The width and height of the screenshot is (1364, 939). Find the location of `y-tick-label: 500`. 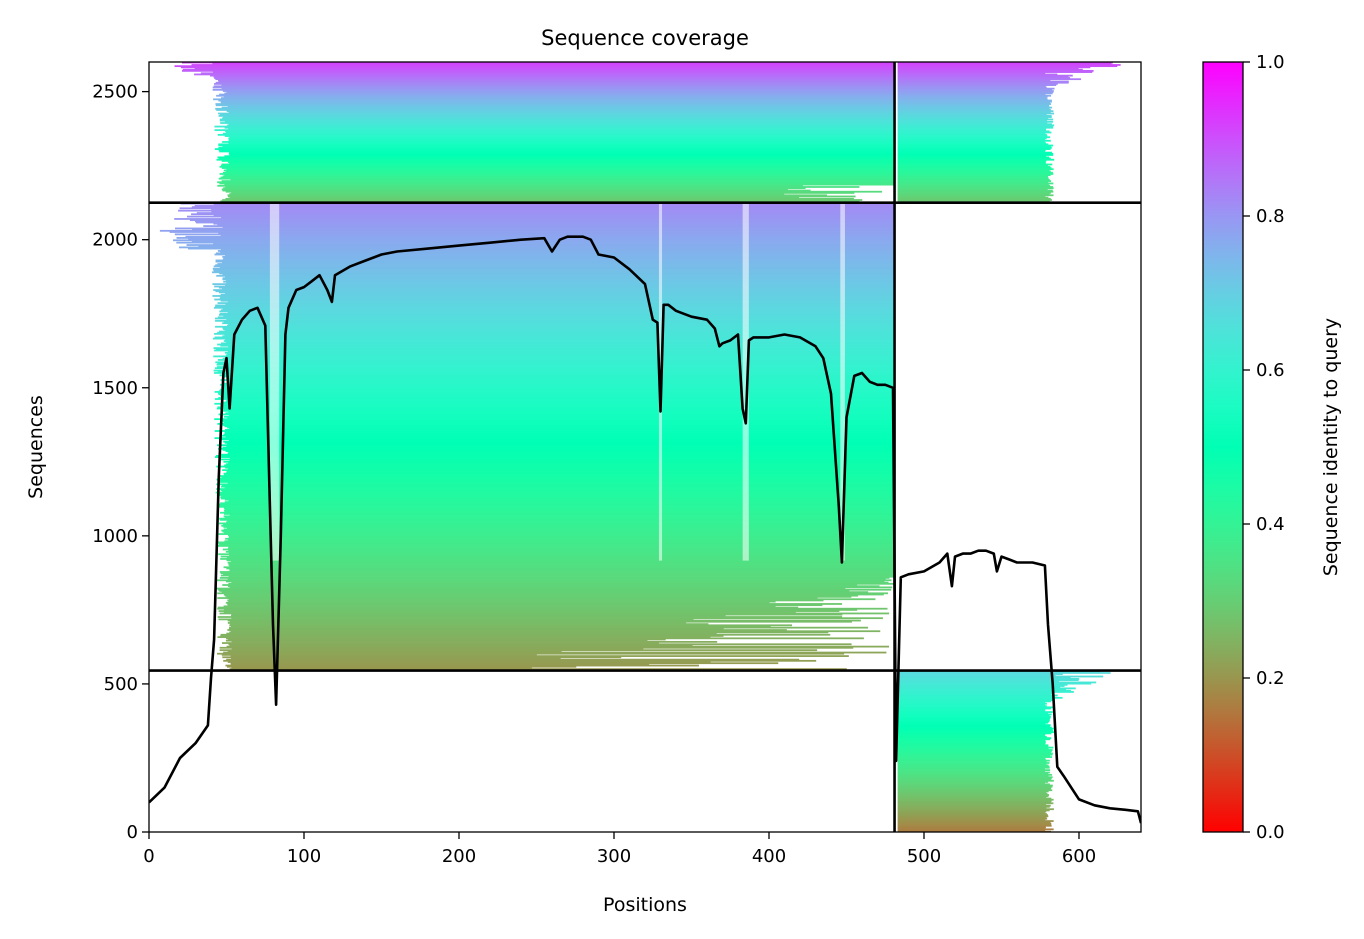

y-tick-label: 500 is located at coordinates (121, 684).